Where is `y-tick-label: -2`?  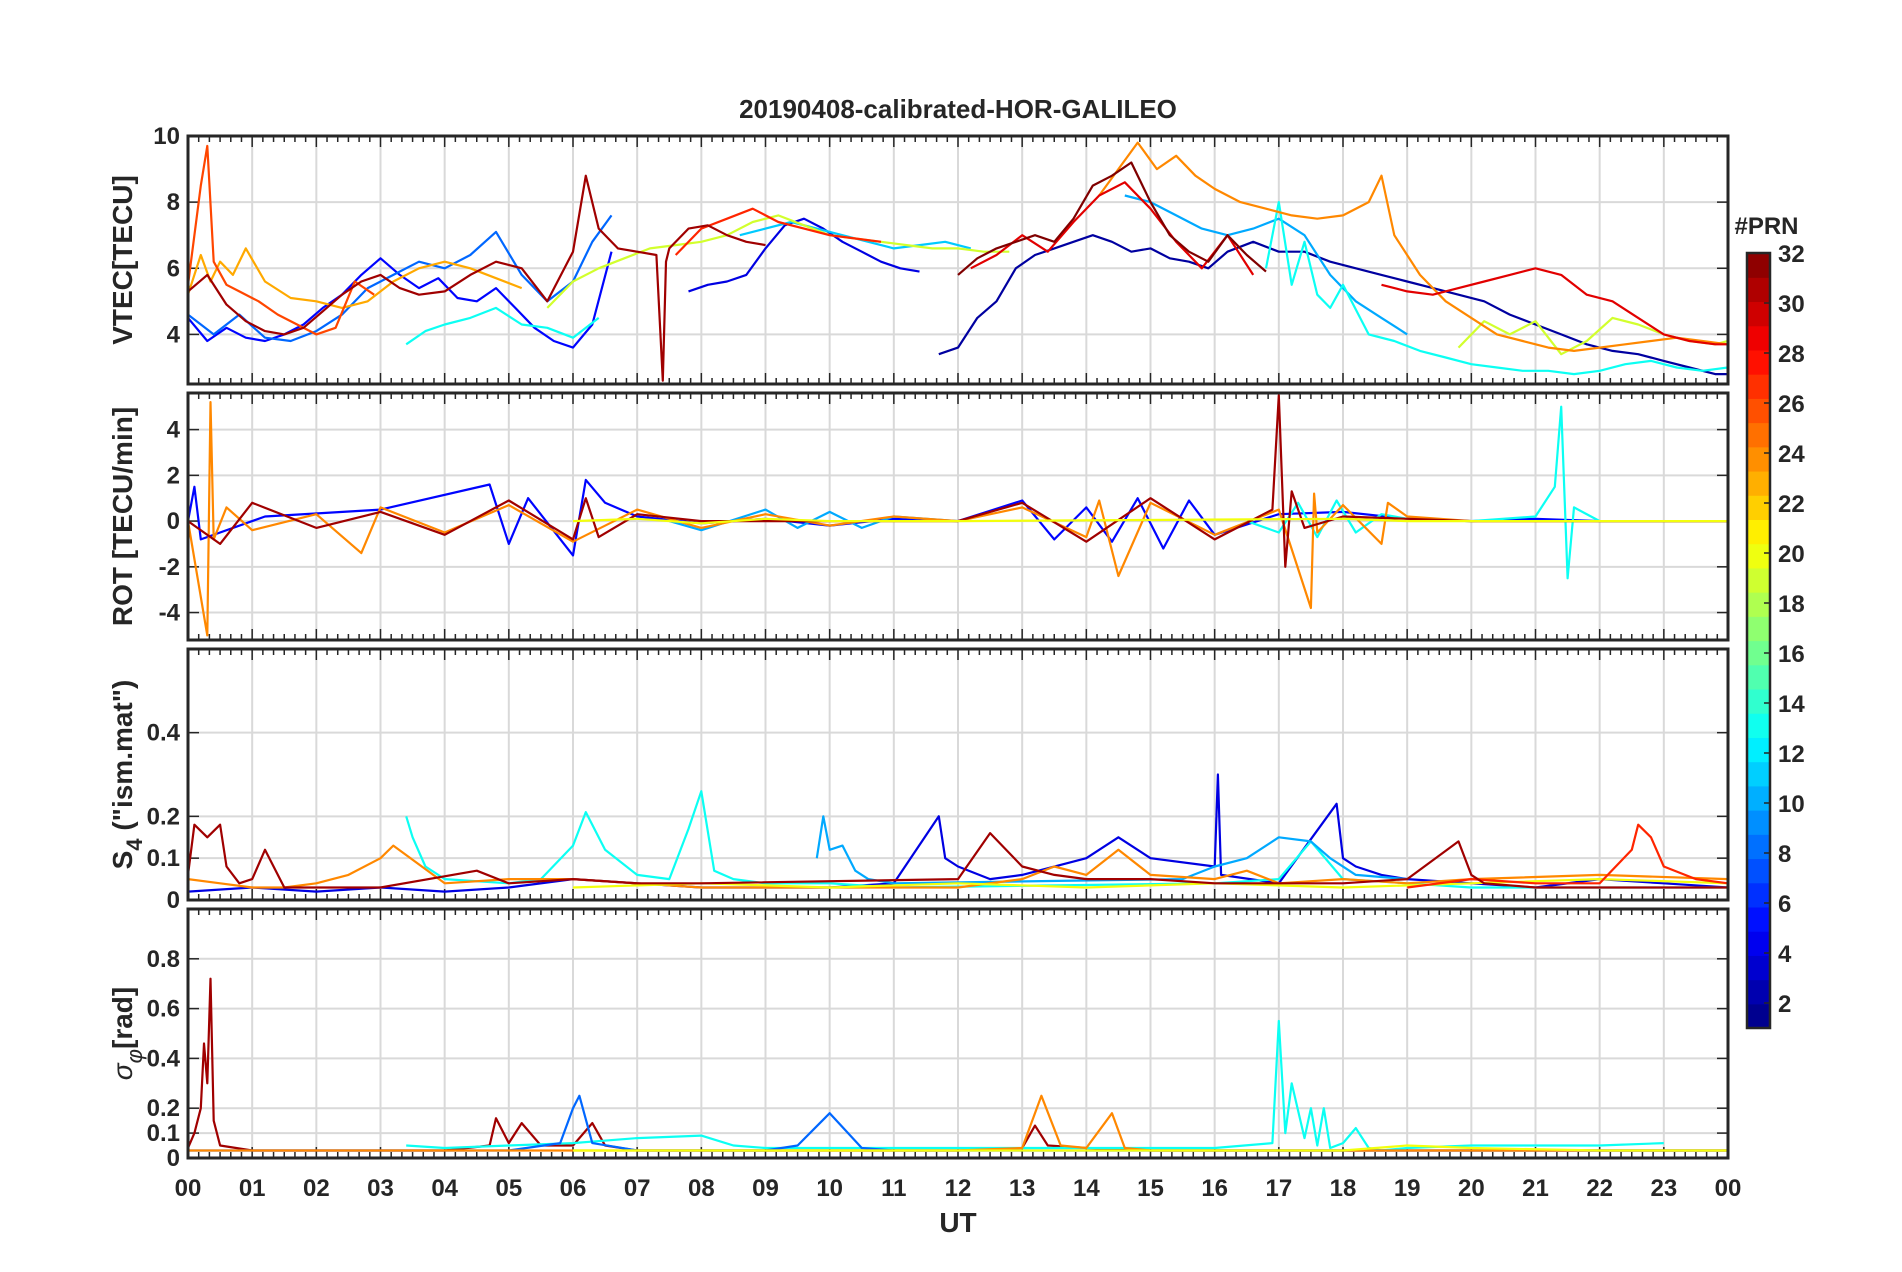
y-tick-label: -2 is located at coordinates (169, 567).